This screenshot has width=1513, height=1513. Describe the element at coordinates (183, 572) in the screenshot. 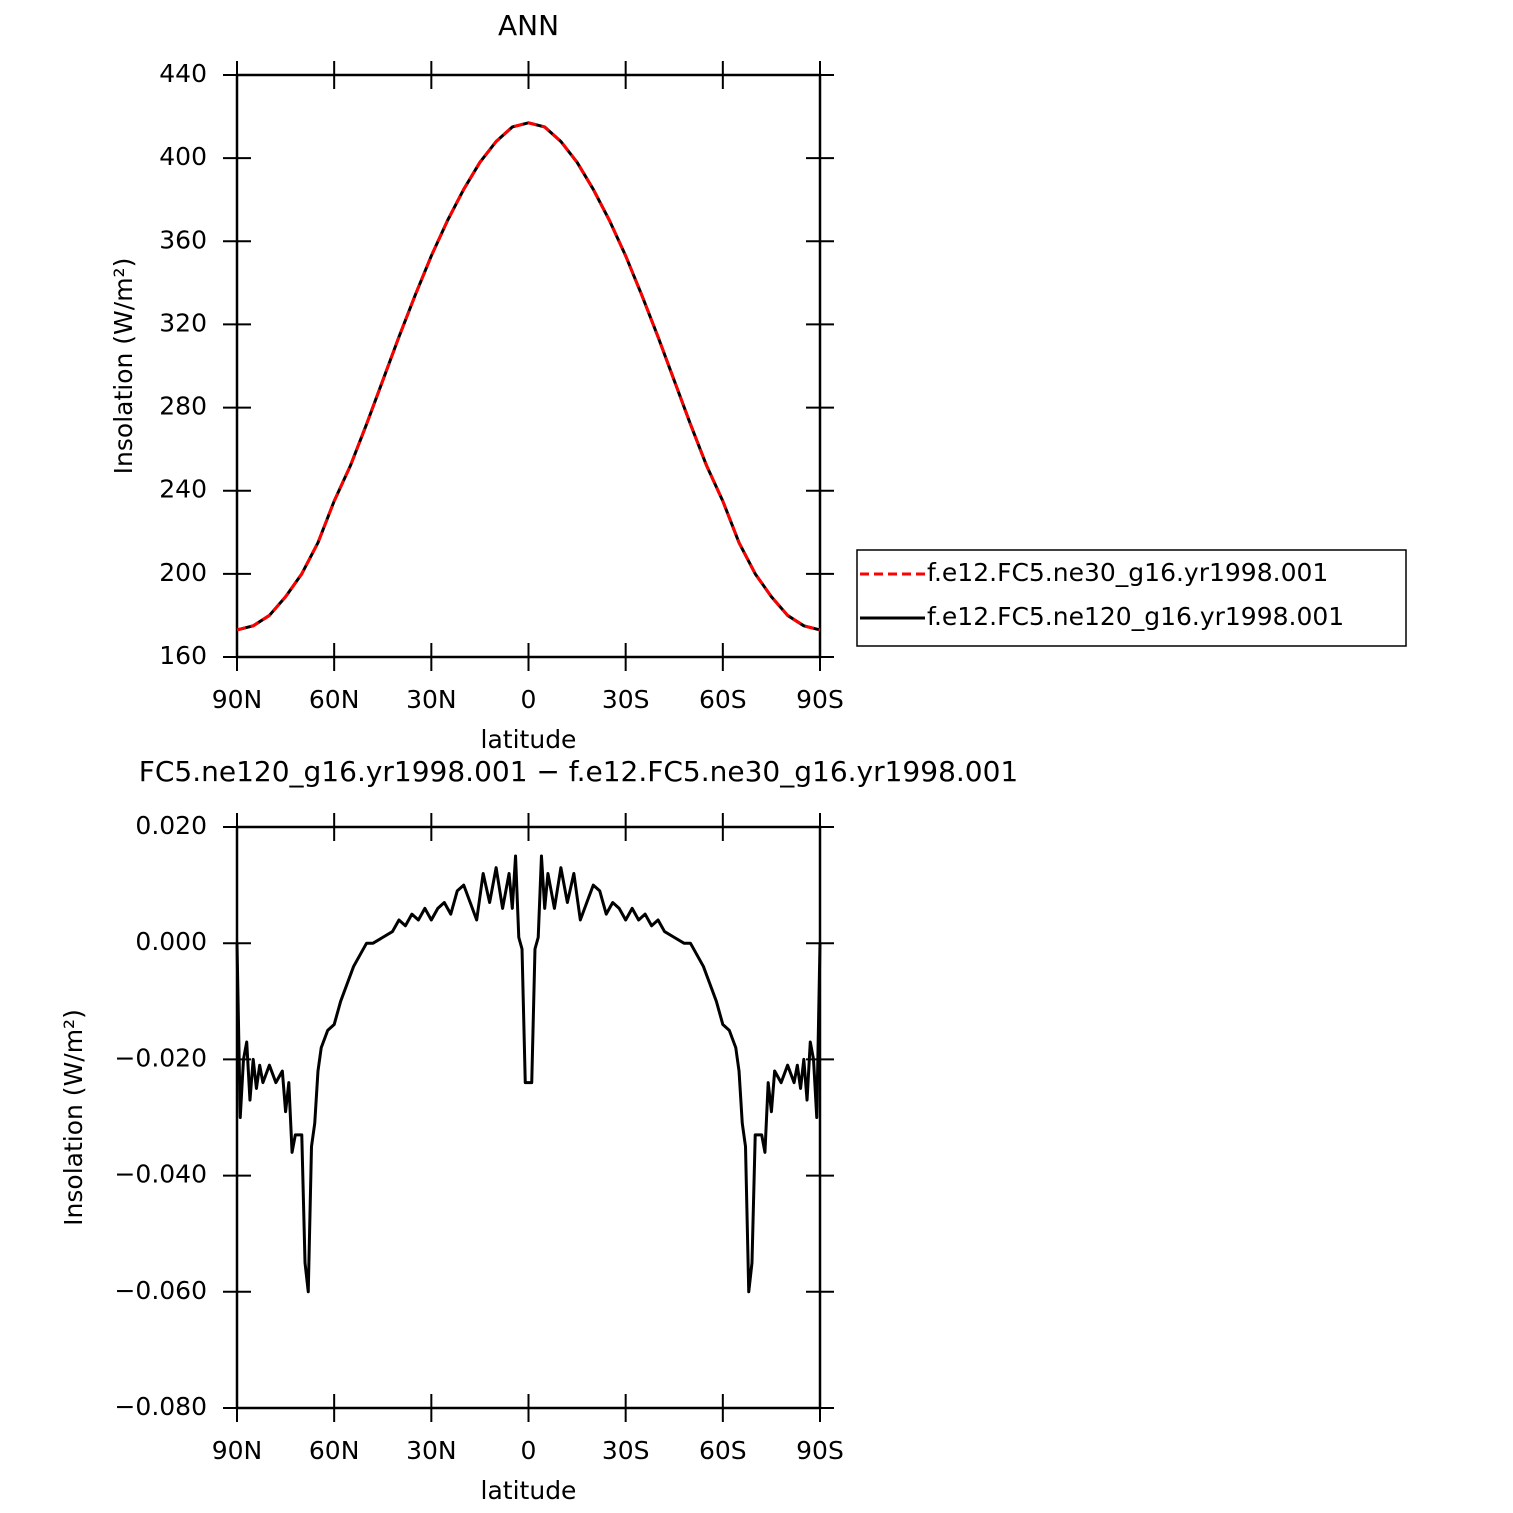

I see `y-tick-label: 200` at that location.